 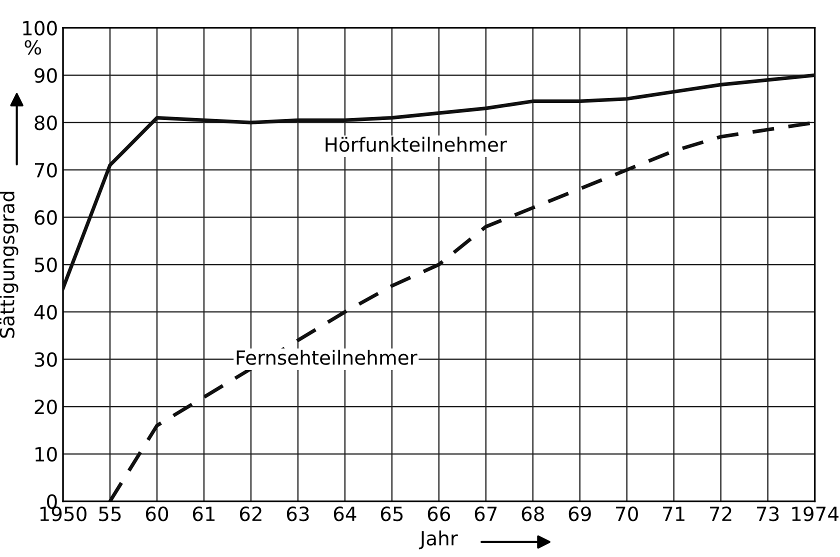 I want to click on y-tick-label: 90, so click(x=45, y=75).